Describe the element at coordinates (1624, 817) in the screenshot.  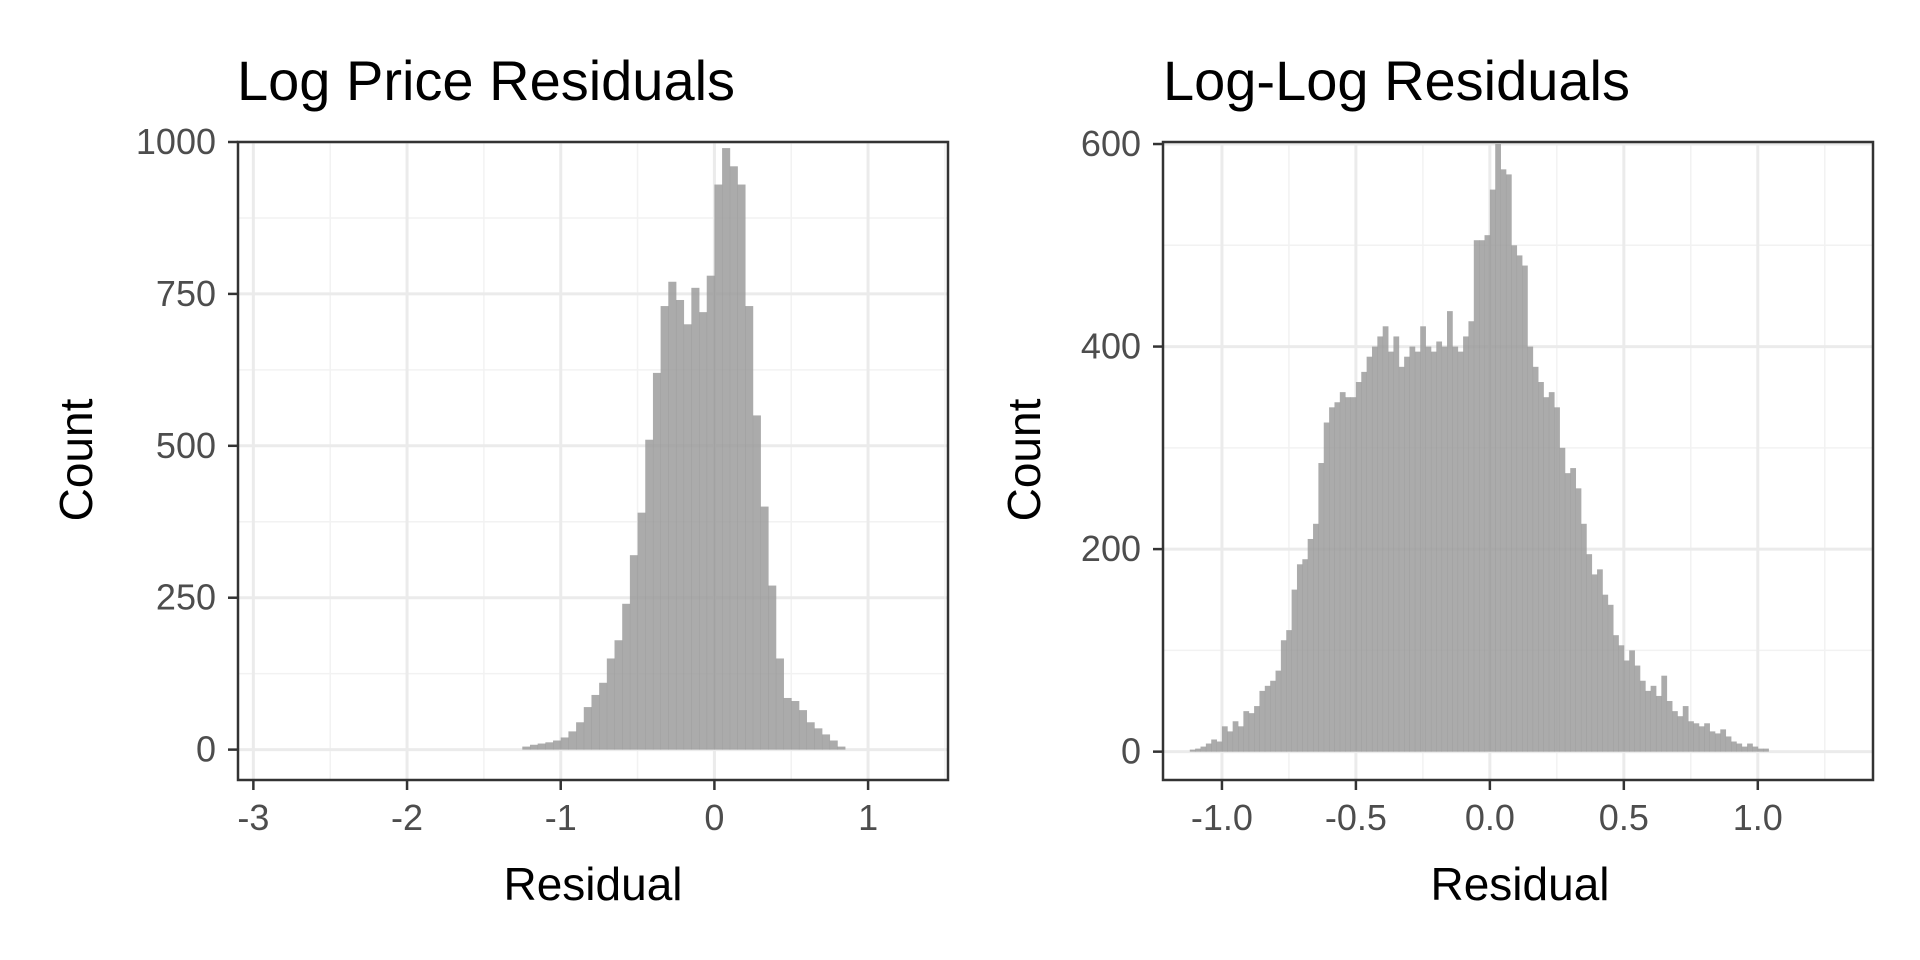
I see `x-tick-label: 0.5` at that location.